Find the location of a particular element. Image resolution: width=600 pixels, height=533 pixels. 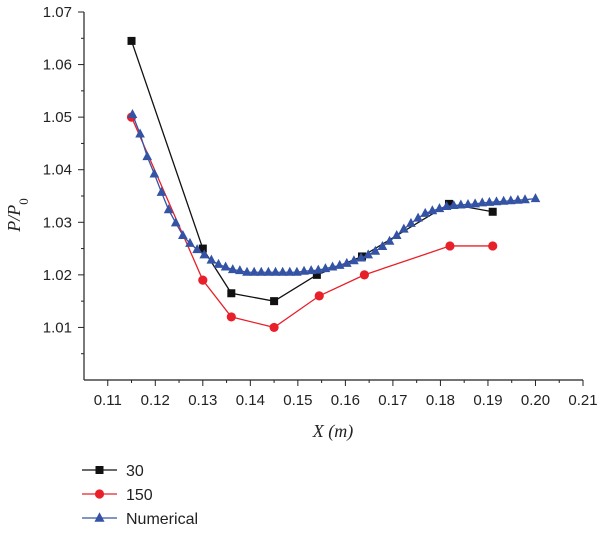

x-tick-label: 0.12 is located at coordinates (155, 400).